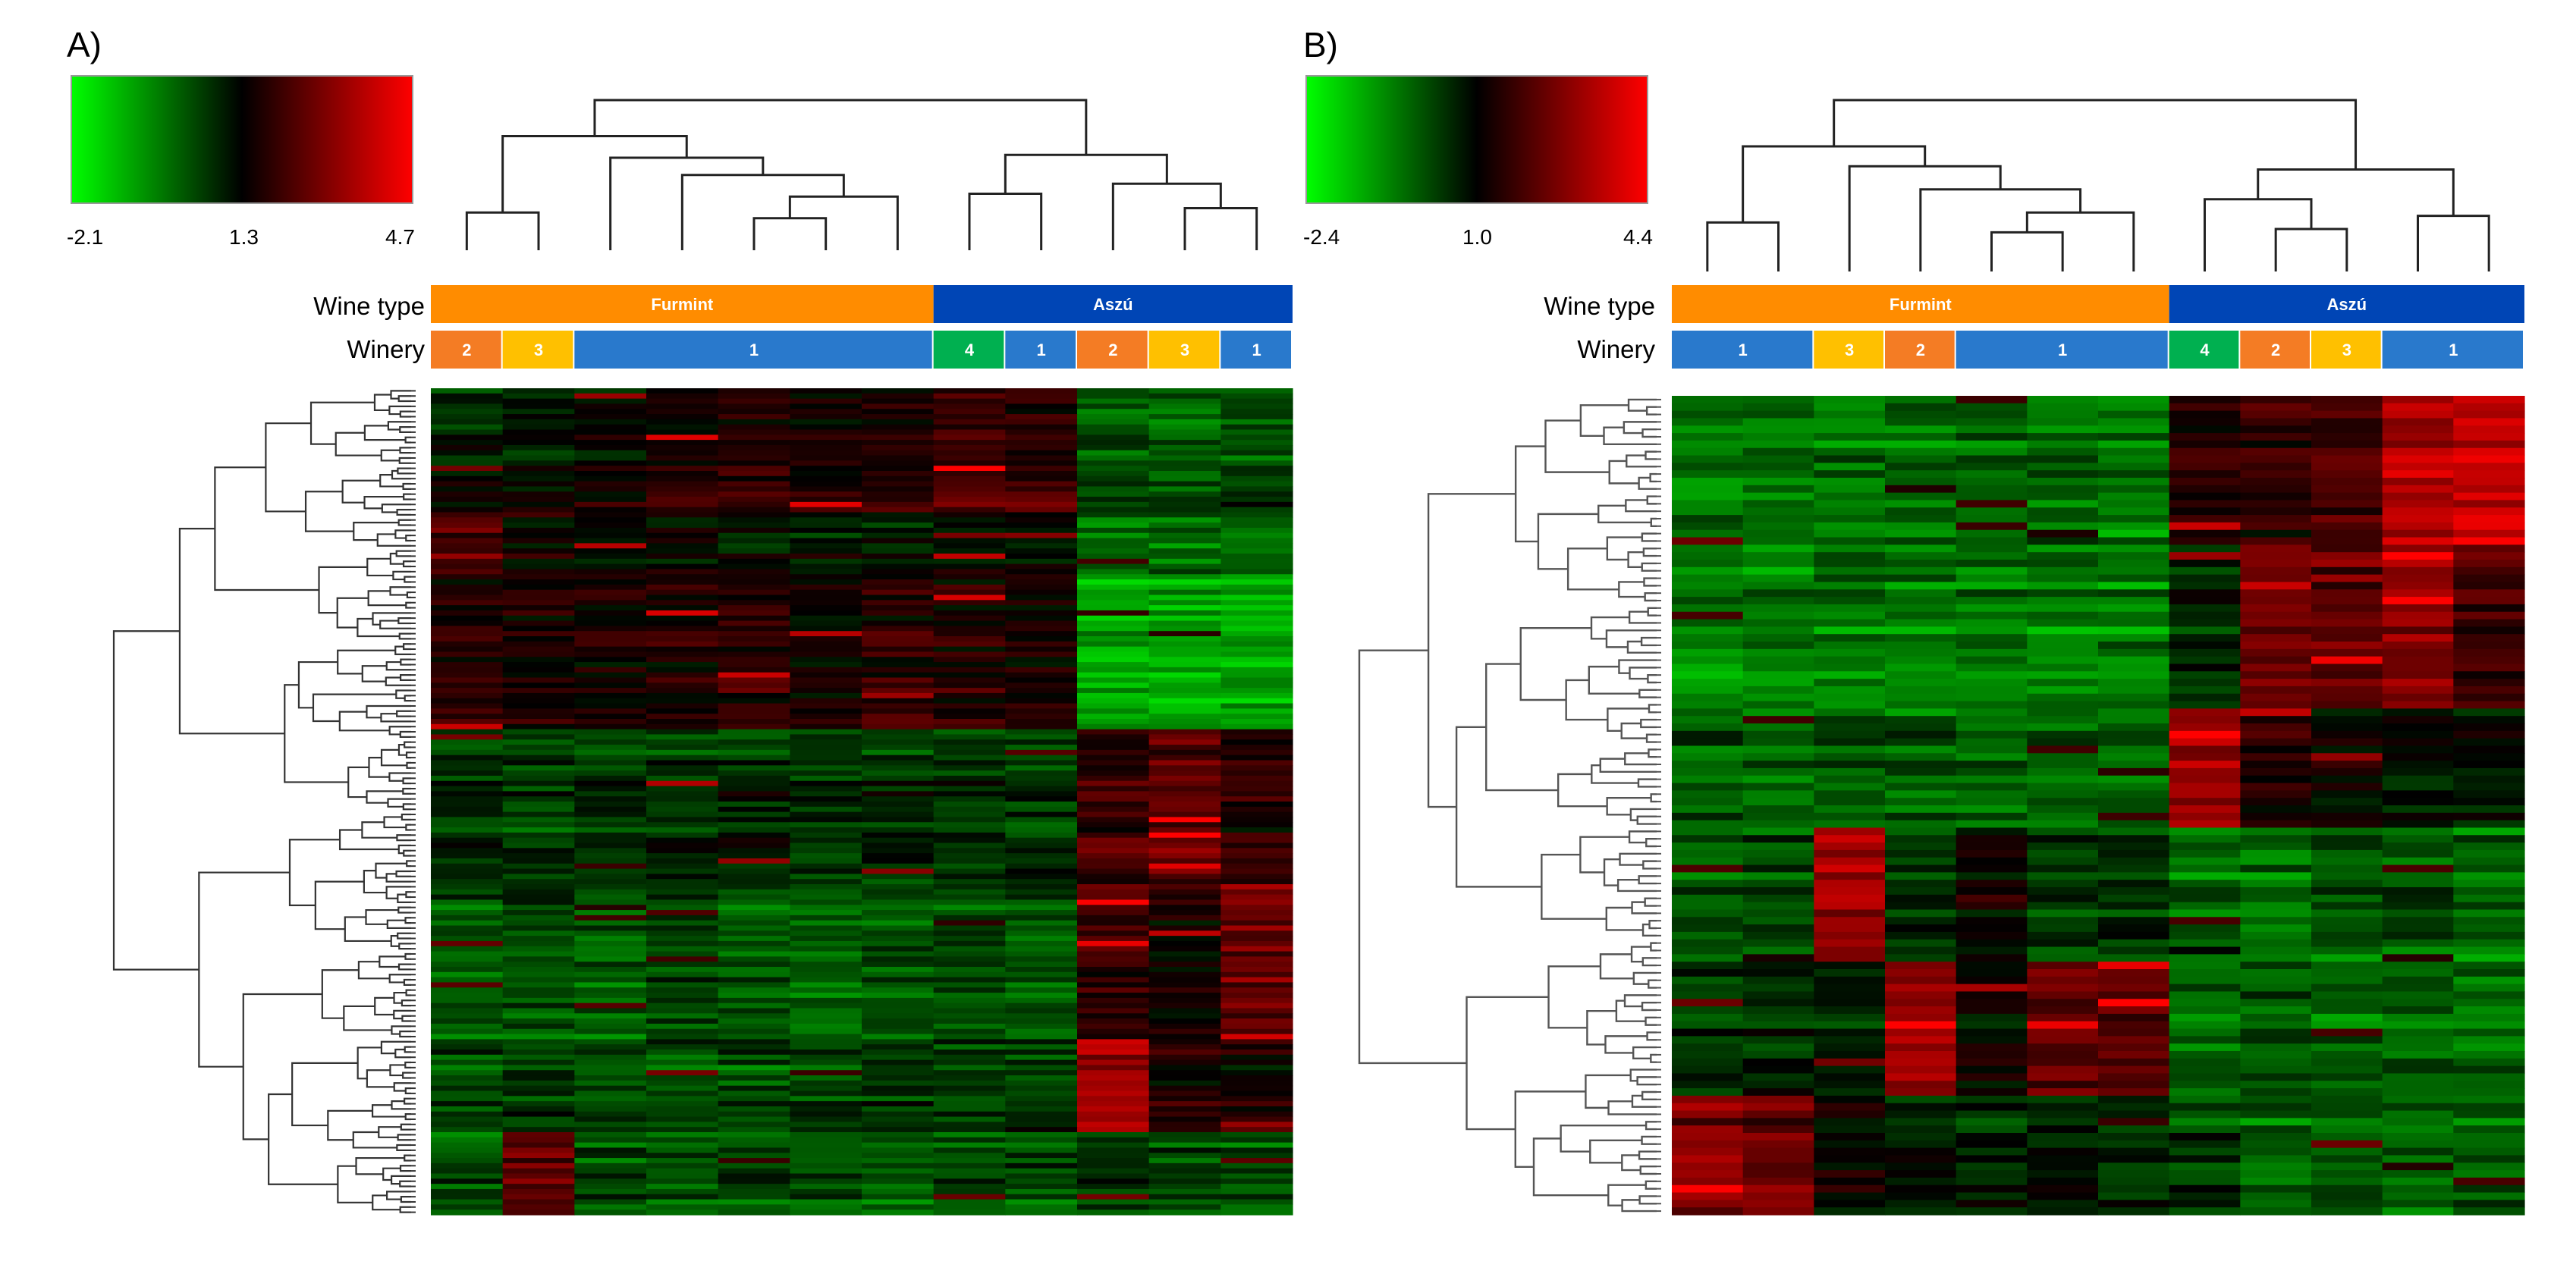  What do you see at coordinates (682, 304) in the screenshot?
I see `wine-type-segment-furmint` at bounding box center [682, 304].